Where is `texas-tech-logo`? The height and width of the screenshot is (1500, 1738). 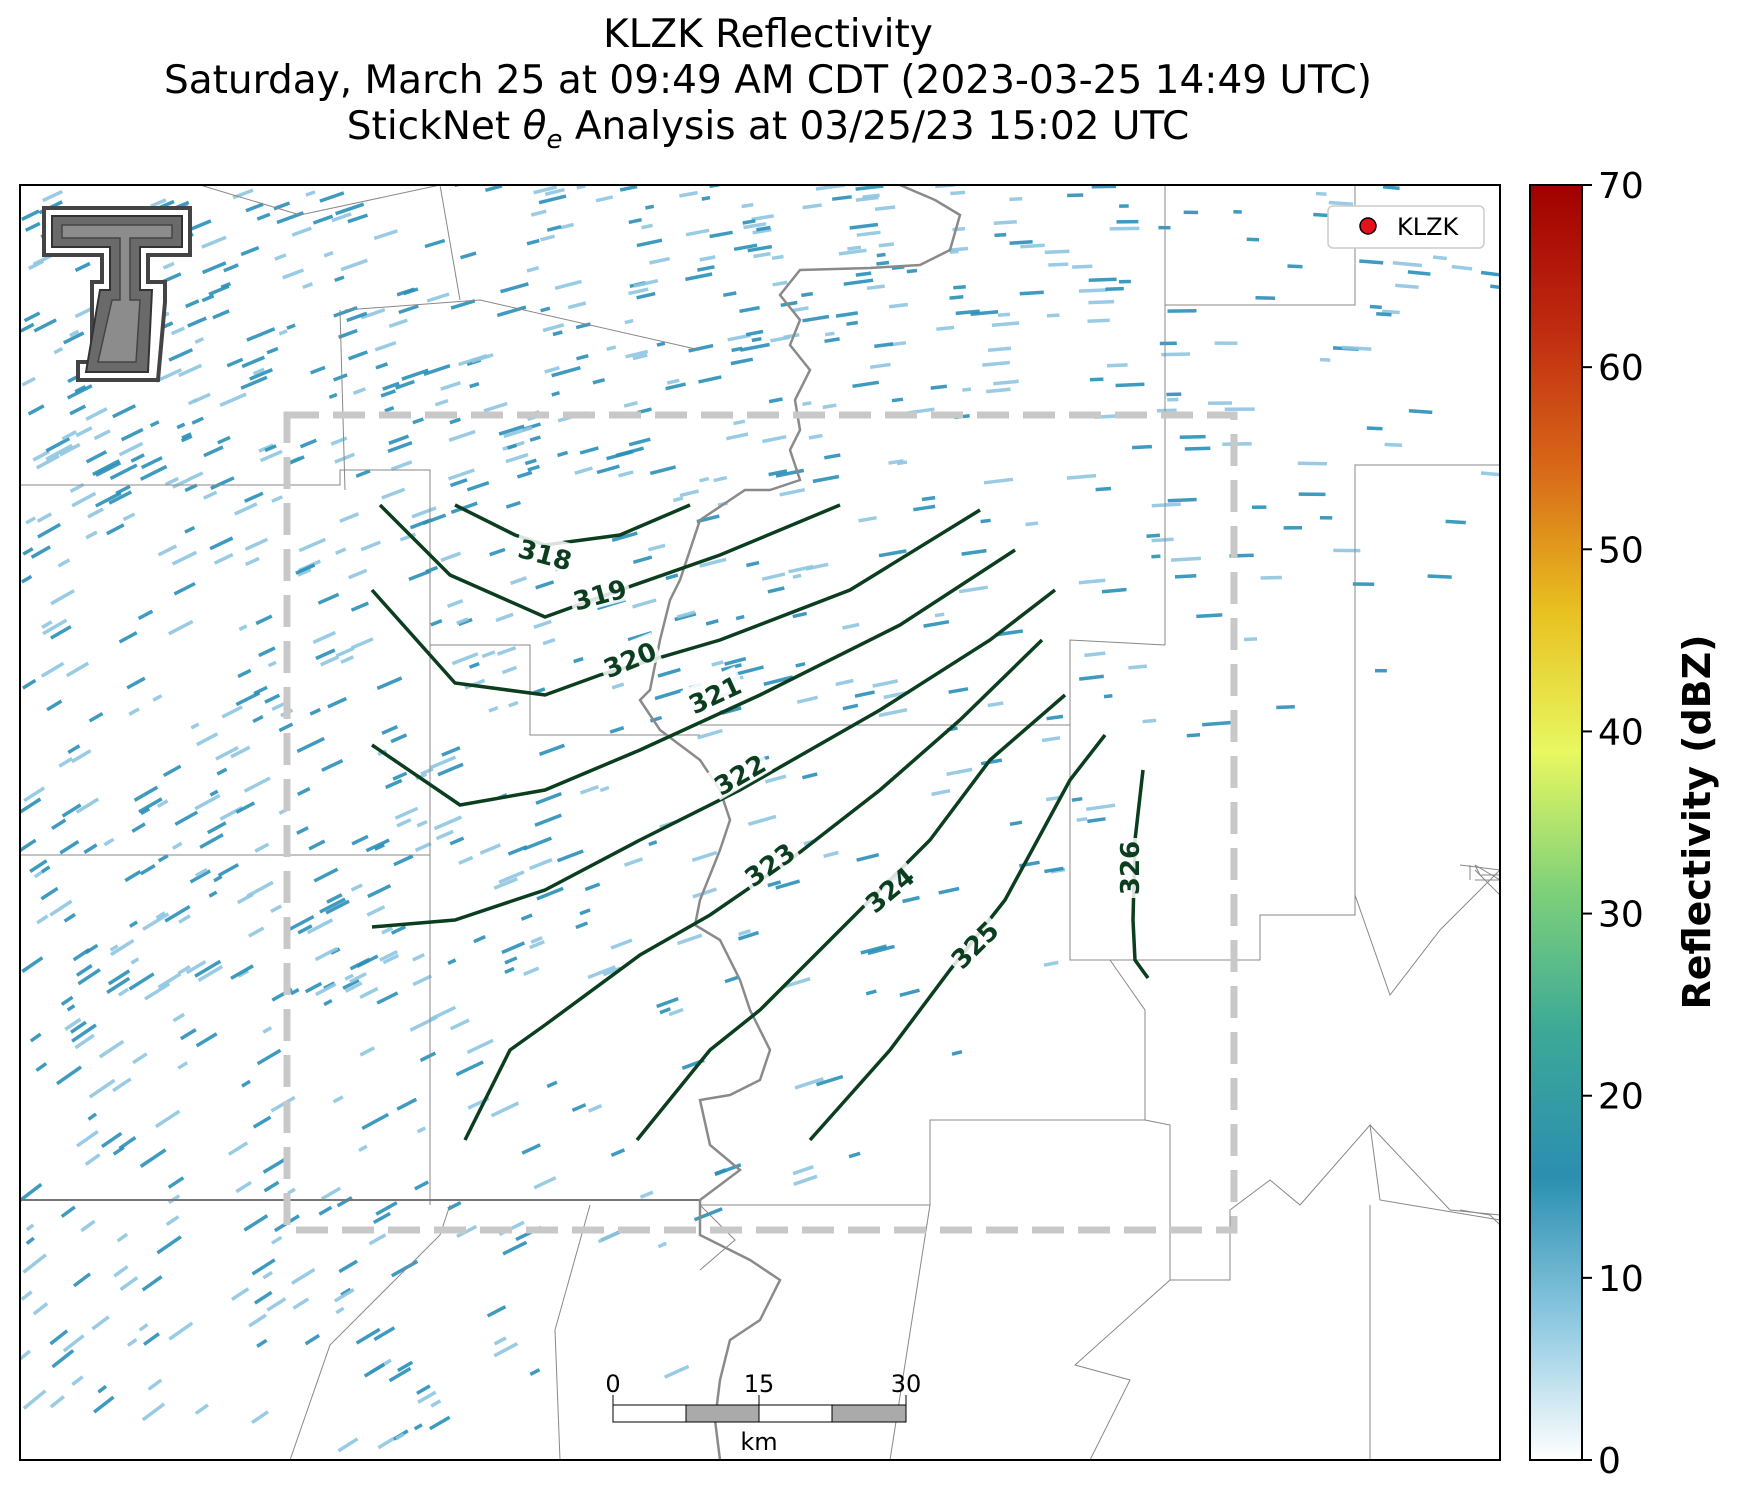 texas-tech-logo is located at coordinates (117, 294).